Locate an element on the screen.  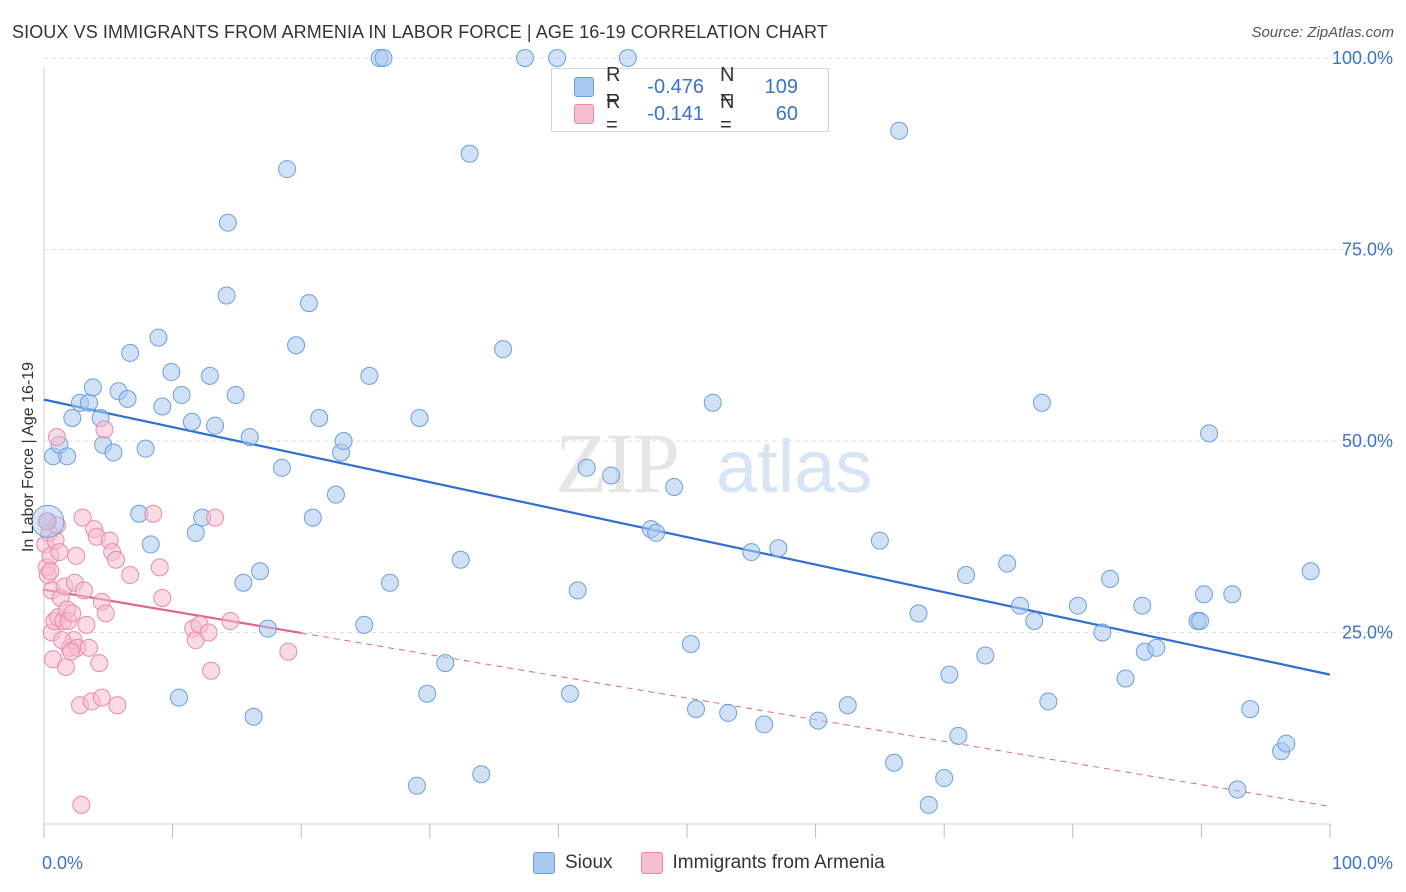
y-tick-label: 25.0% is located at coordinates (1367, 633).